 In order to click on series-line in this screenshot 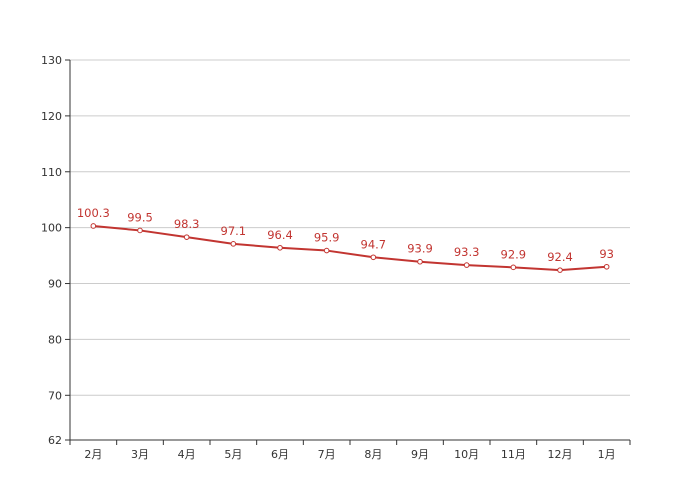, I will do `click(350, 248)`.